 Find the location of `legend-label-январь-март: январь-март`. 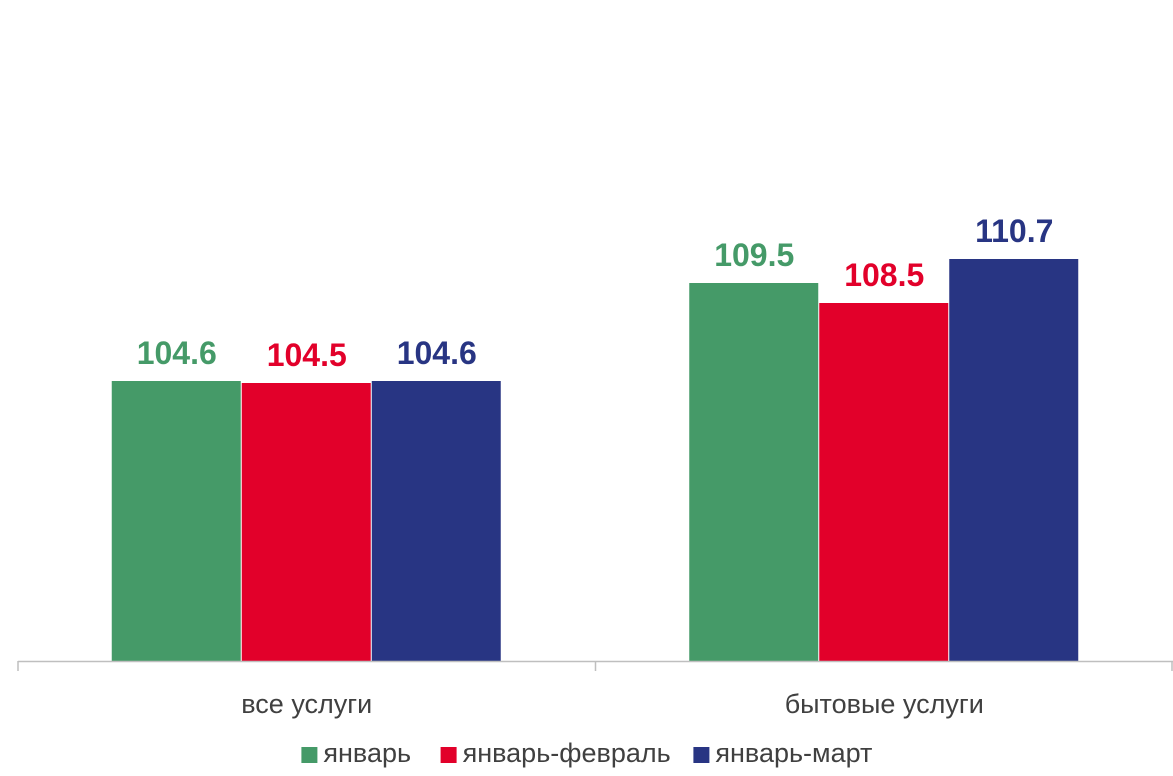

legend-label-январь-март: январь-март is located at coordinates (793, 753).